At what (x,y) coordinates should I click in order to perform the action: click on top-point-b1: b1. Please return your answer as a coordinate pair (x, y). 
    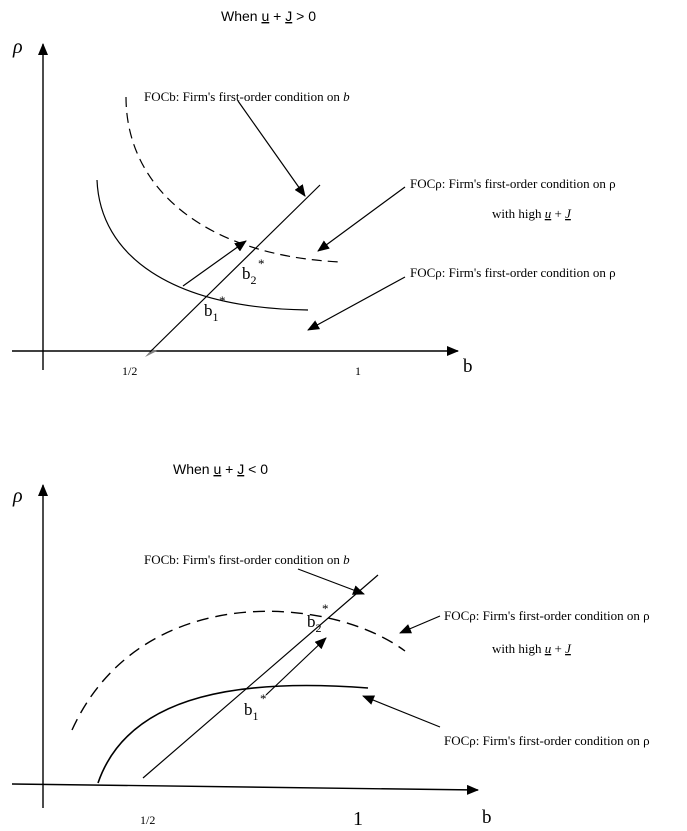
    Looking at the image, I should click on (211, 312).